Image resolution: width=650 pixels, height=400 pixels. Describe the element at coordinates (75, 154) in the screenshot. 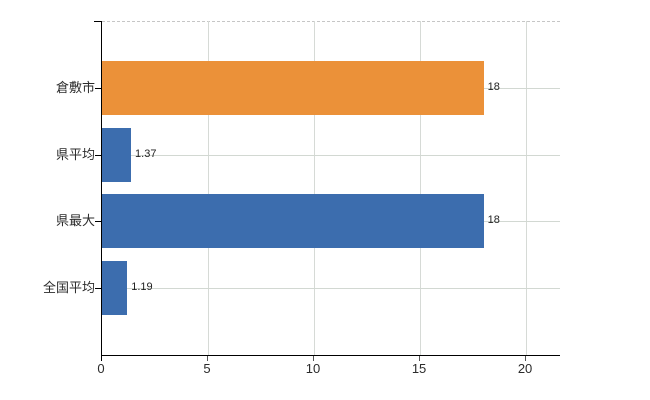

I see `category-label: 県平均` at that location.